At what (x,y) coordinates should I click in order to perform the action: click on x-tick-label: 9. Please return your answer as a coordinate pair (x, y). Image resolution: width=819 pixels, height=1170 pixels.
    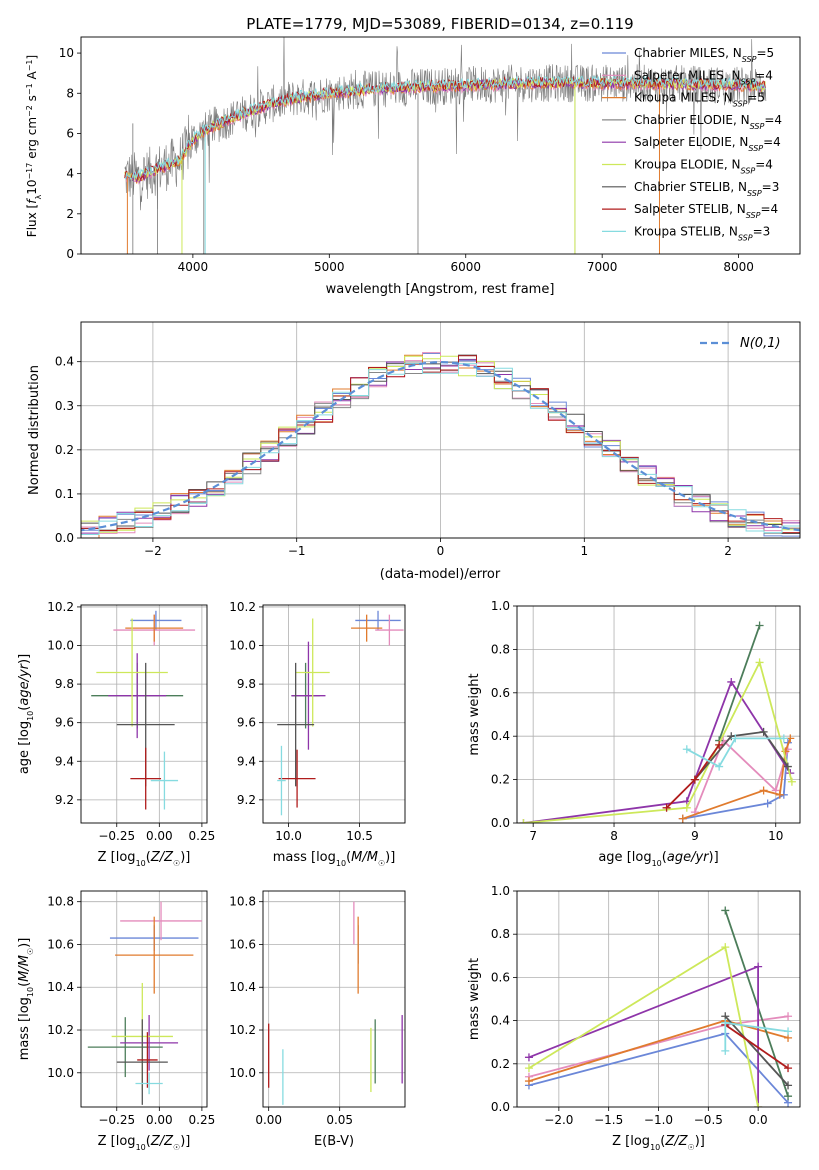
    Looking at the image, I should click on (695, 836).